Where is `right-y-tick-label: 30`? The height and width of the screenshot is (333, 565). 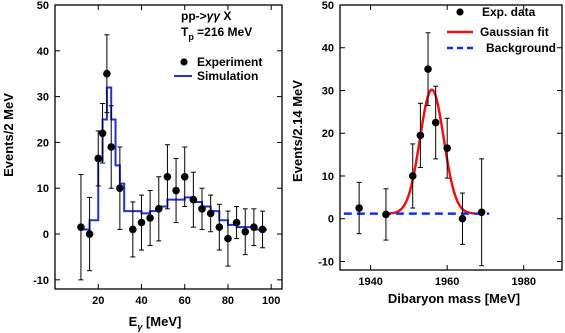 right-y-tick-label: 30 is located at coordinates (328, 91).